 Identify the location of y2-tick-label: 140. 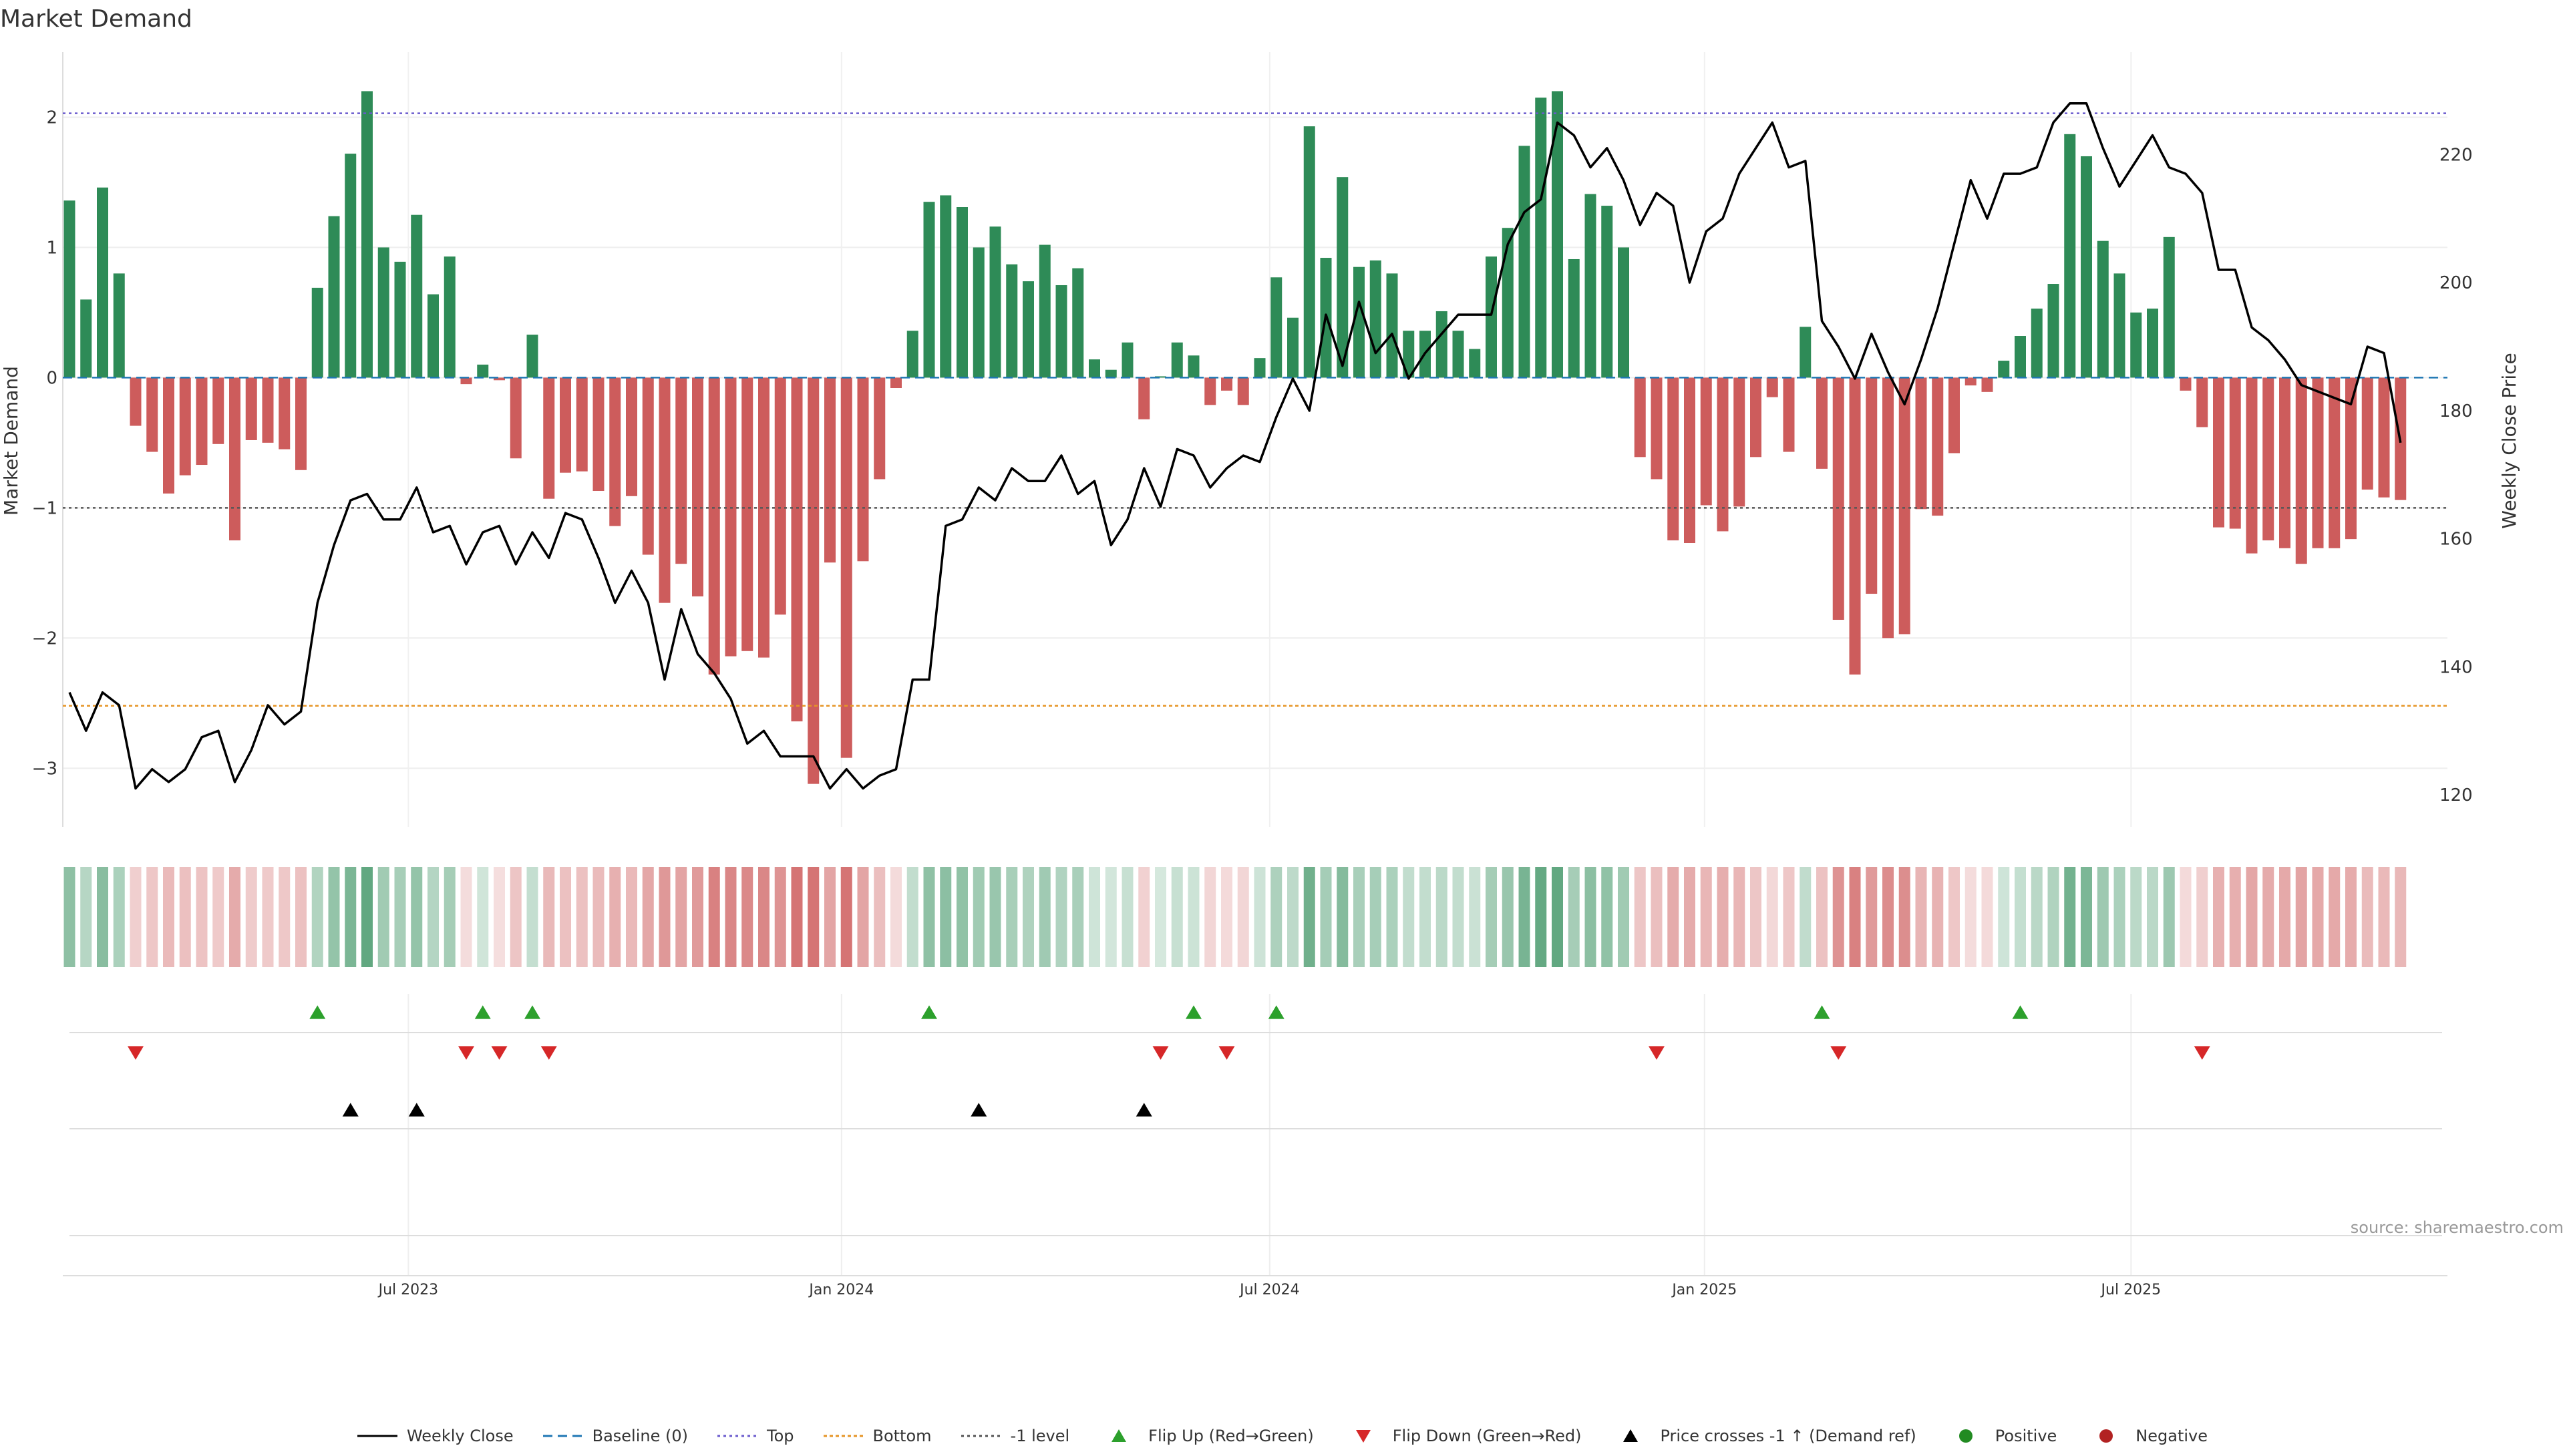
(2456, 667).